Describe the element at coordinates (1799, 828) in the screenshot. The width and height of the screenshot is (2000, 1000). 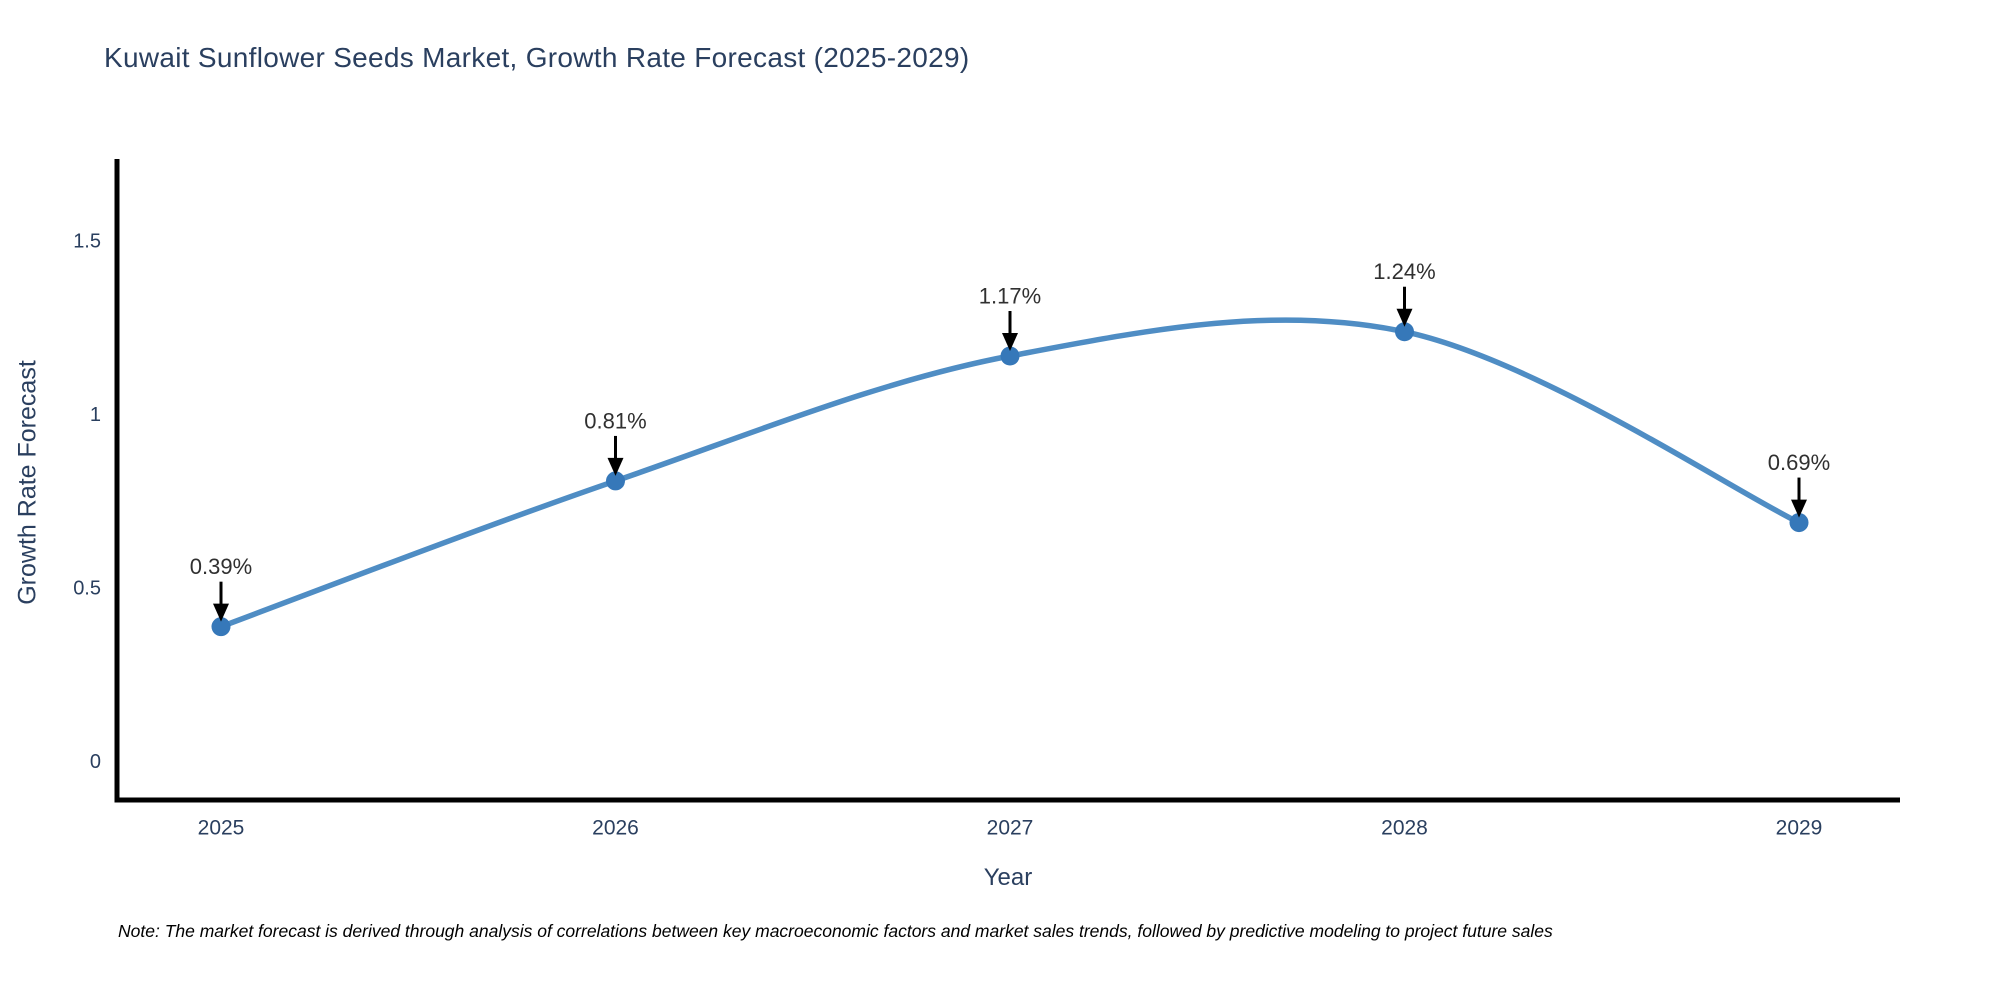
I see `x-tick-label: 2029` at that location.